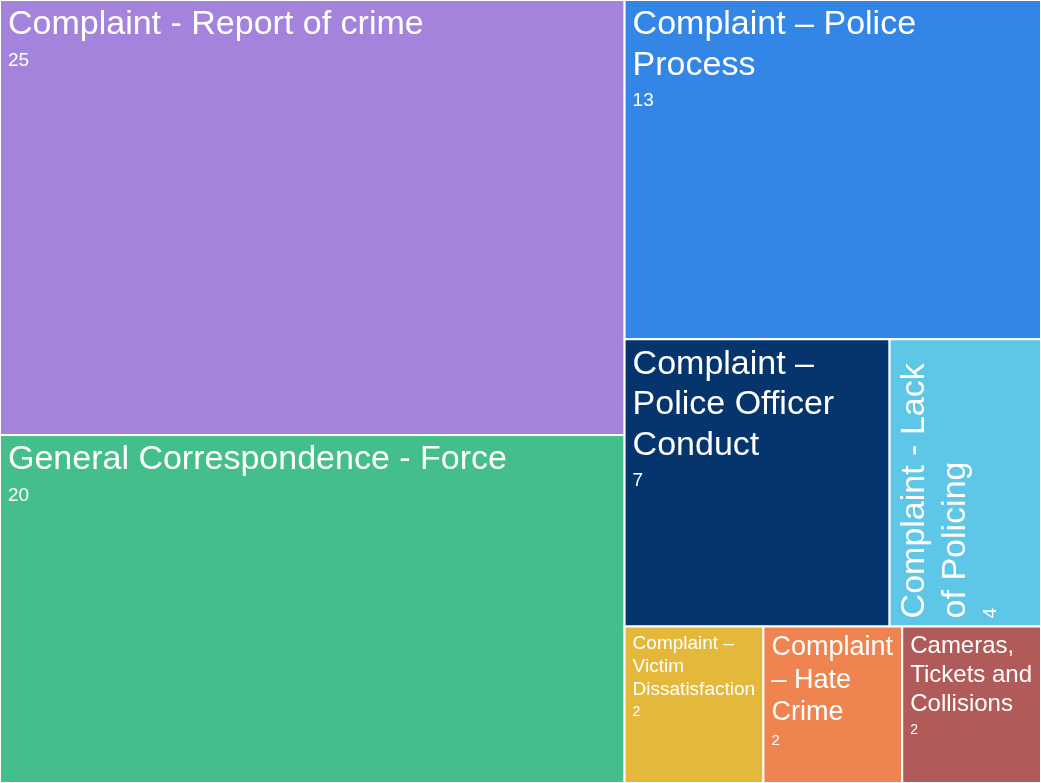 The height and width of the screenshot is (783, 1041). What do you see at coordinates (643, 100) in the screenshot?
I see `data-label: 13` at bounding box center [643, 100].